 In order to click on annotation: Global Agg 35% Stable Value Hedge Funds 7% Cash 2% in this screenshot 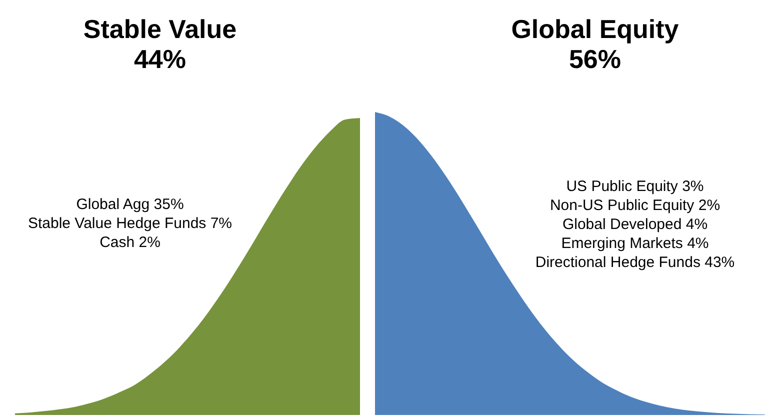, I will do `click(130, 223)`.